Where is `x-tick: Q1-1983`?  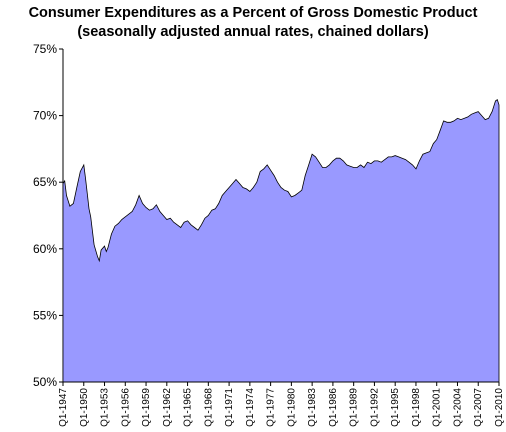 x-tick: Q1-1983 is located at coordinates (312, 404).